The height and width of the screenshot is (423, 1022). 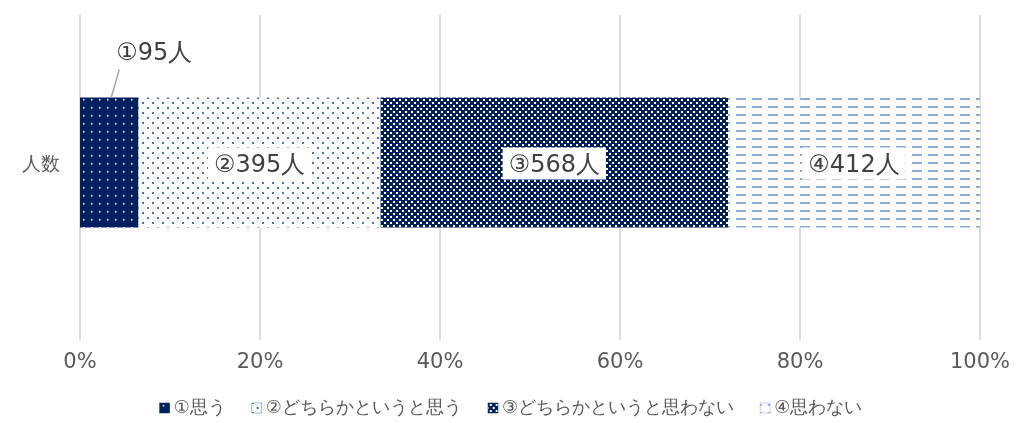 What do you see at coordinates (554, 163) in the screenshot?
I see `data-label: ③568人` at bounding box center [554, 163].